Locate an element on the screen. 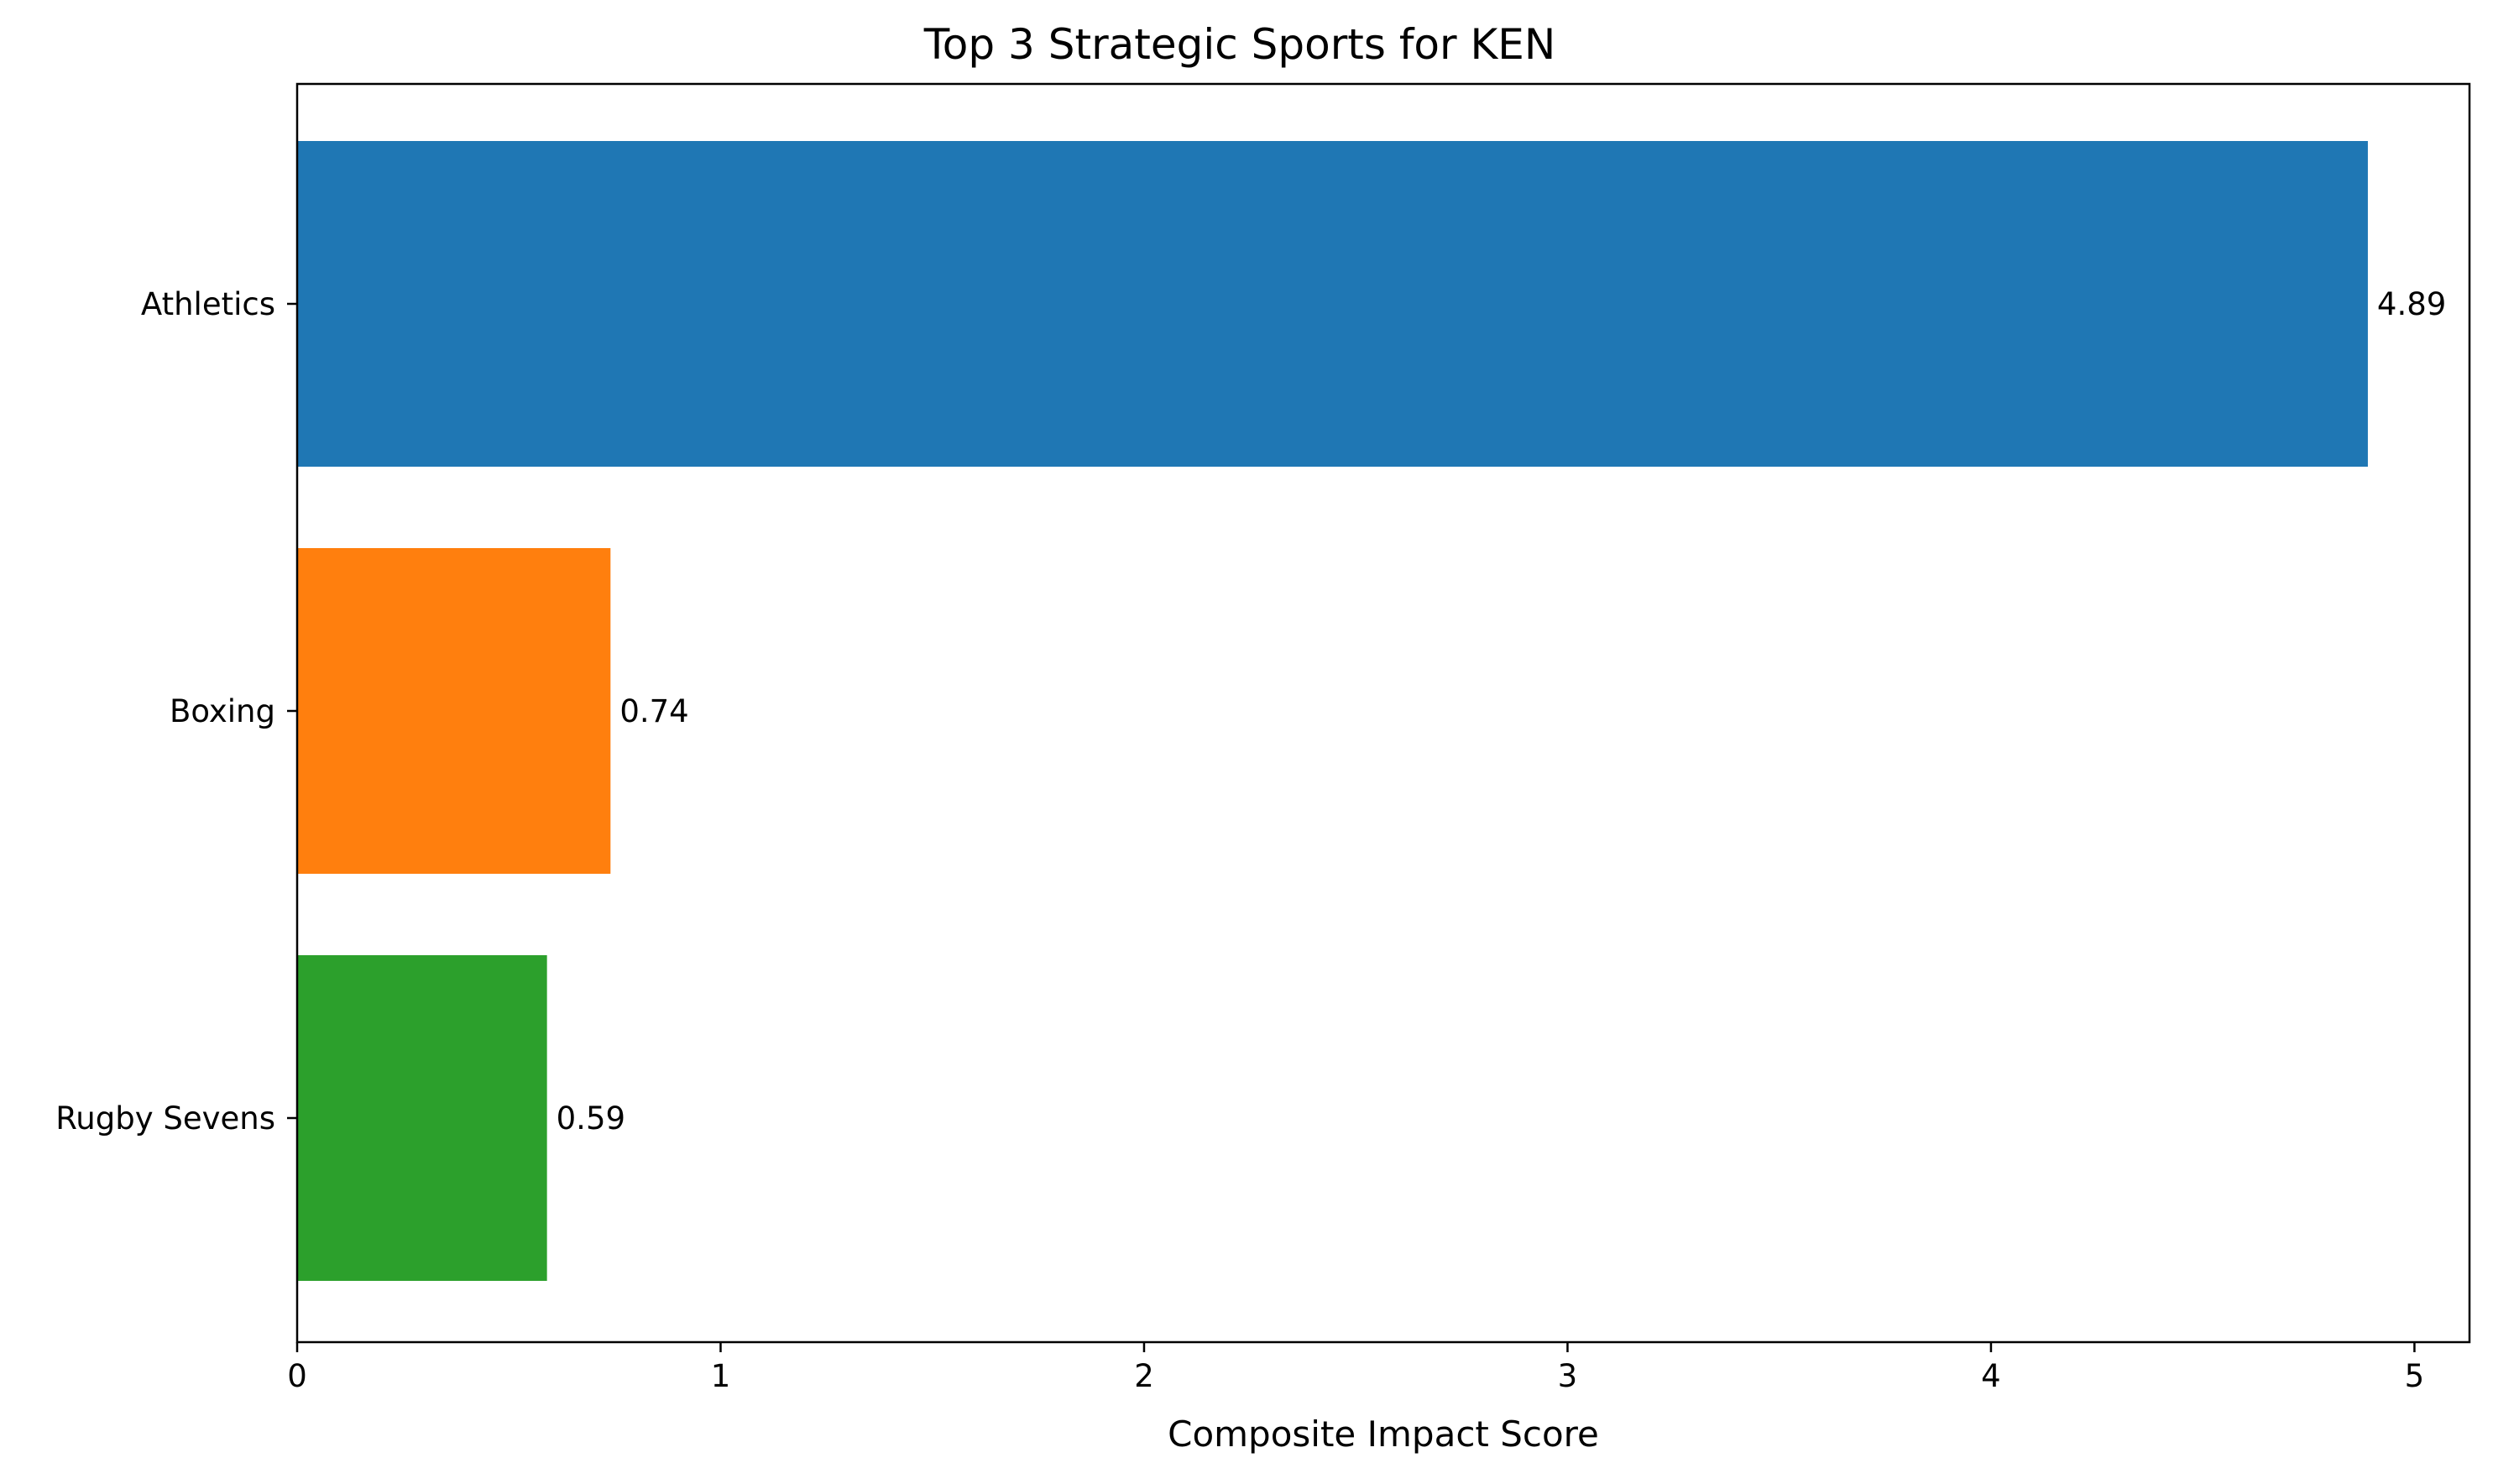 The height and width of the screenshot is (1484, 2493). value-label-athletics: 4.89 is located at coordinates (2411, 304).